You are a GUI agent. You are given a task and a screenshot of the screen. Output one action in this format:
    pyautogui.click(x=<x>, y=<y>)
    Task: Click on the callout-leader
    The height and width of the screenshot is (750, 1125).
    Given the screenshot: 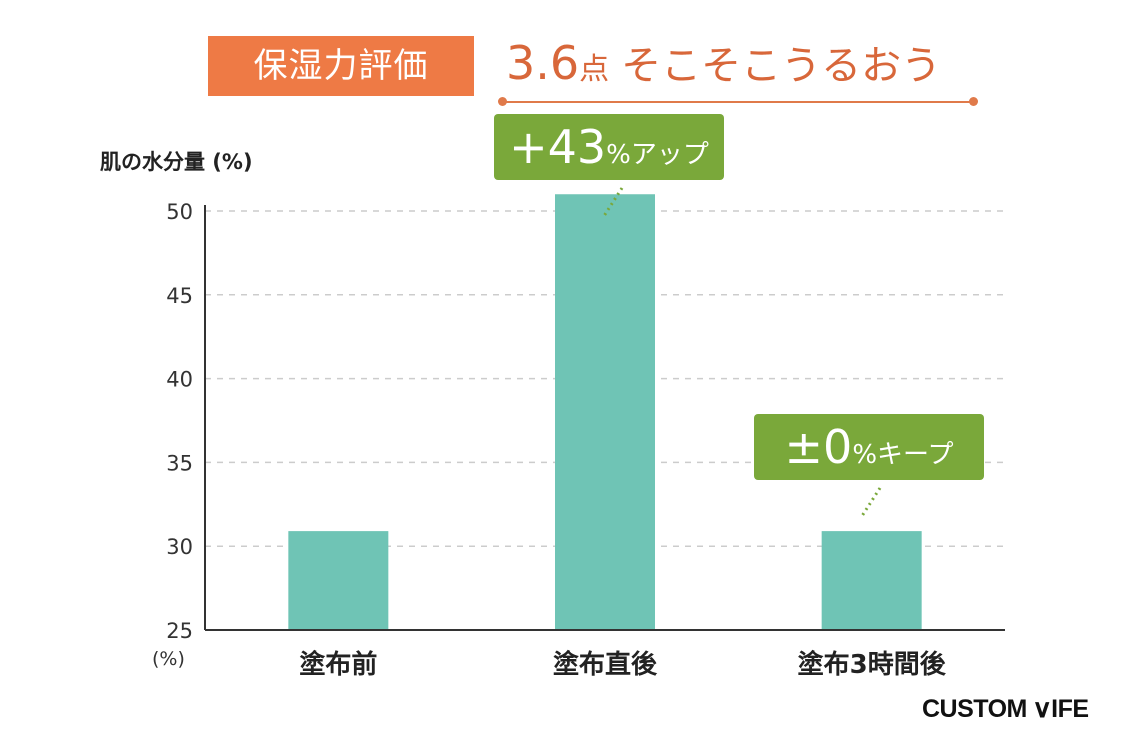 What is the action you would take?
    pyautogui.click(x=871, y=502)
    